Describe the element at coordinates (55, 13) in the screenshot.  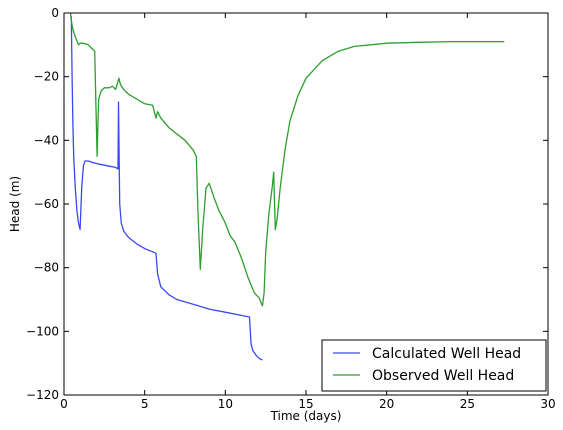
I see `y-tick-label: 0` at that location.